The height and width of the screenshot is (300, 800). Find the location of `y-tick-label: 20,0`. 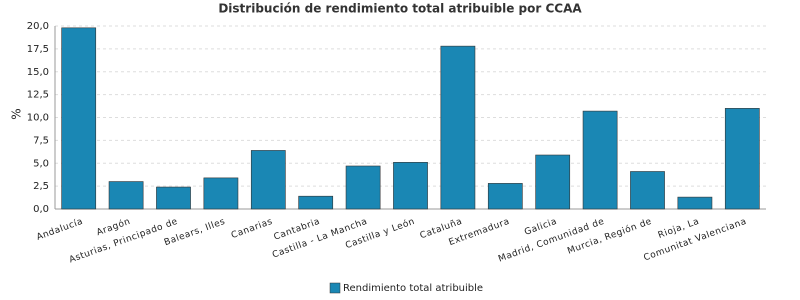

y-tick-label: 20,0 is located at coordinates (38, 26).